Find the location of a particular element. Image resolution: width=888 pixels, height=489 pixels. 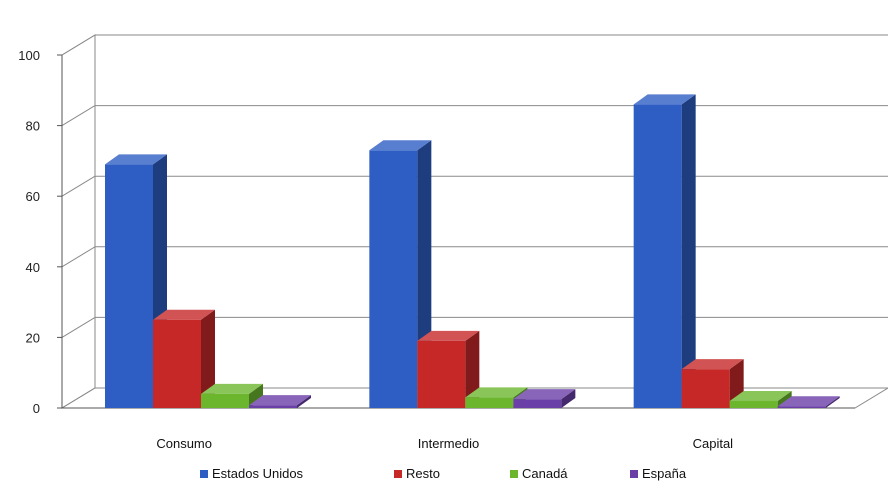

bar-espana-consumo is located at coordinates (280, 401).